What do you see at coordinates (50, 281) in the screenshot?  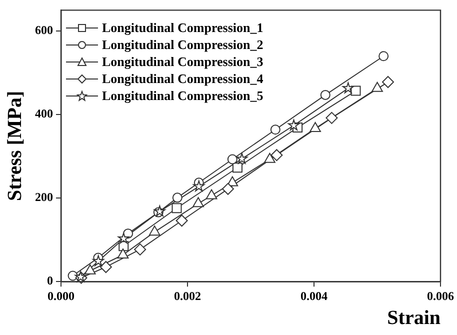 I see `y-tick-label: 0` at bounding box center [50, 281].